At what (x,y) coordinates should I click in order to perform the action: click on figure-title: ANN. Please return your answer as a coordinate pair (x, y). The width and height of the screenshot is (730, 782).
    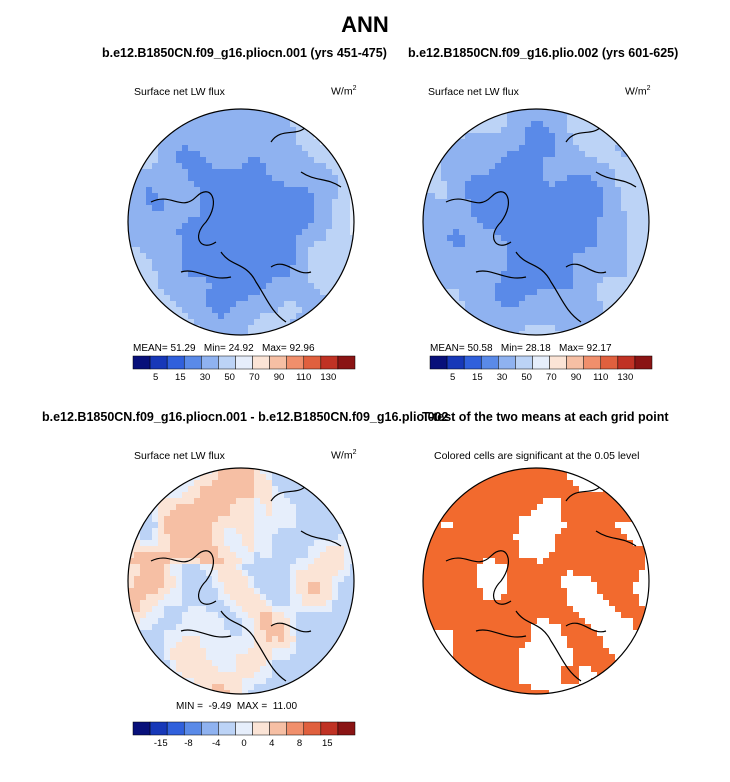
    Looking at the image, I should click on (365, 24).